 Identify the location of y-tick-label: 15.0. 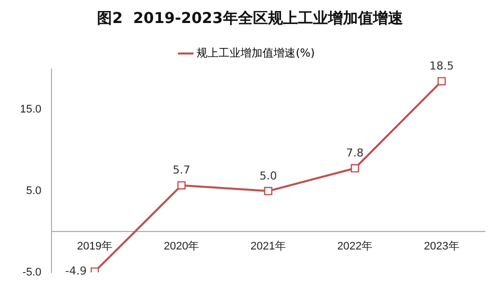
(31, 110).